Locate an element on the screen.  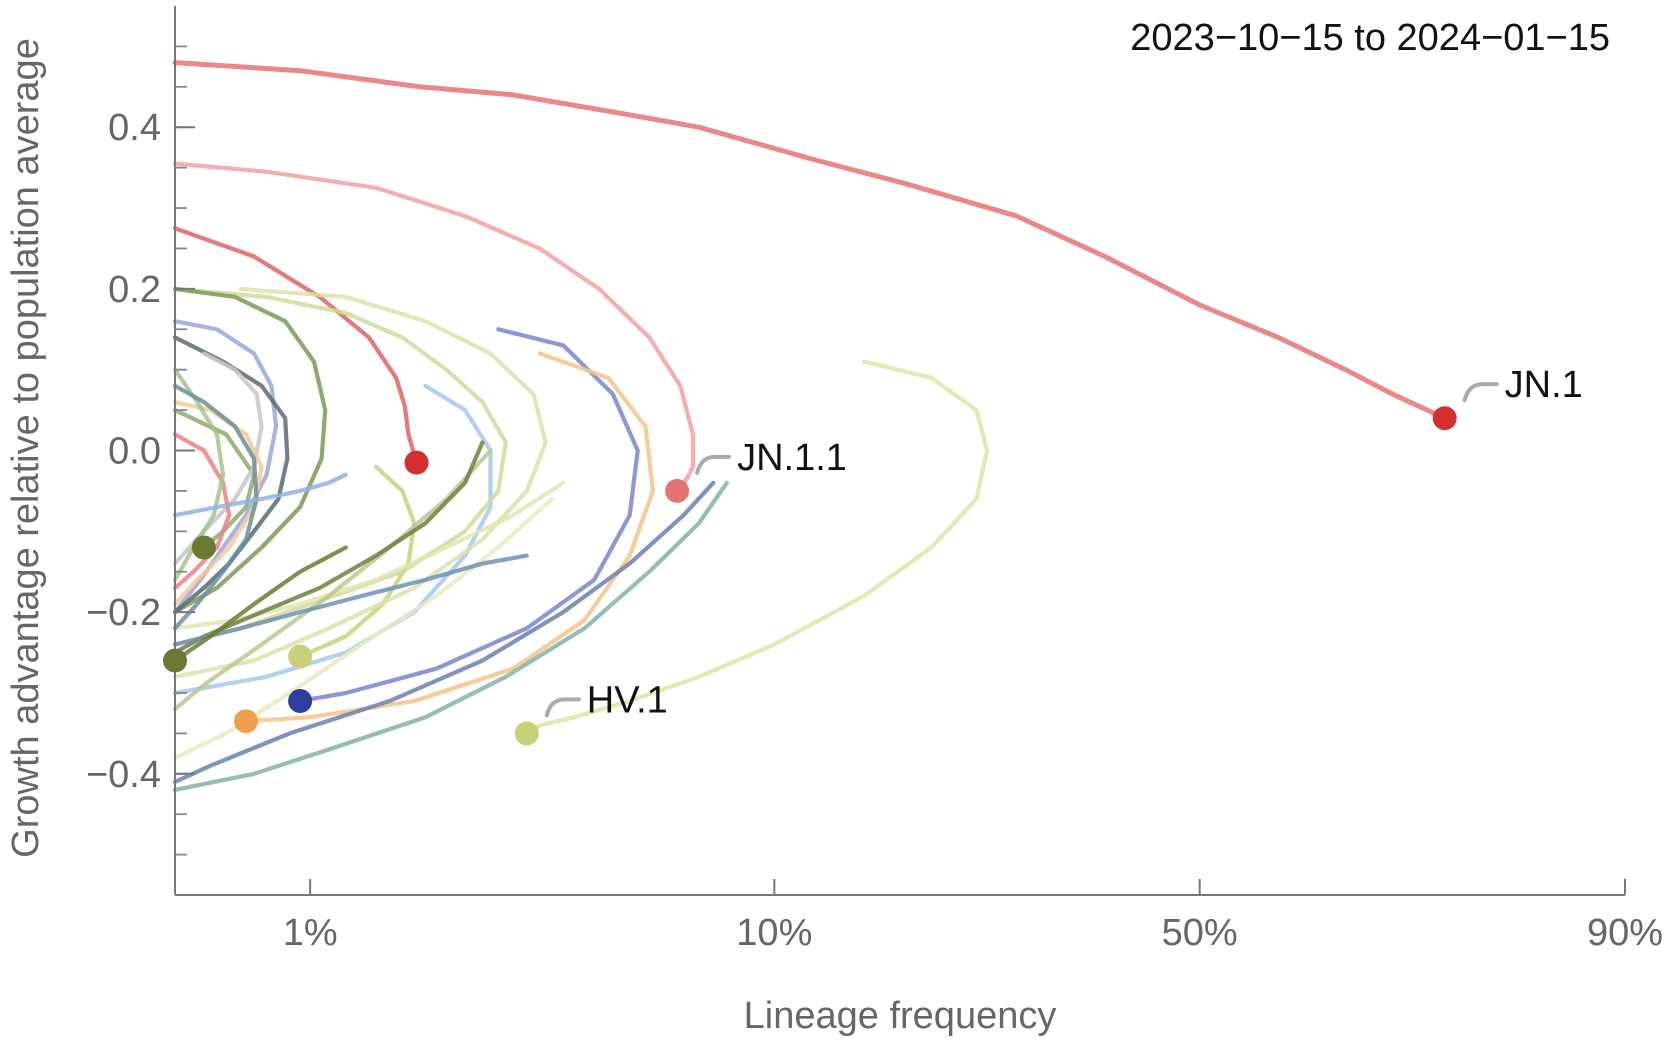
y-tick-label: −0.2 is located at coordinates (123, 613).